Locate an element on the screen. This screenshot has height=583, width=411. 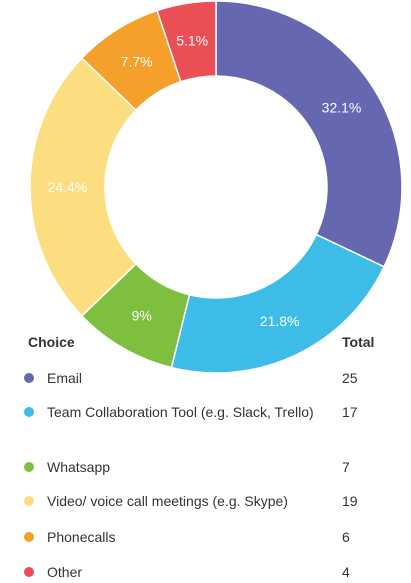
legend-dot-phonecalls is located at coordinates (29, 537).